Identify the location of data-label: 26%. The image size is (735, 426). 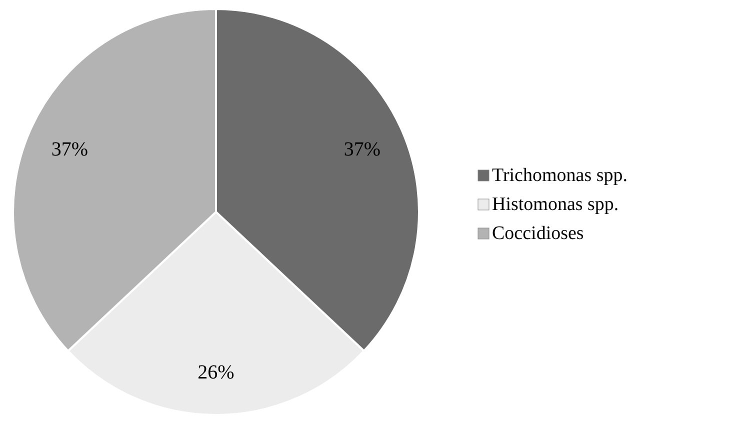
(216, 372).